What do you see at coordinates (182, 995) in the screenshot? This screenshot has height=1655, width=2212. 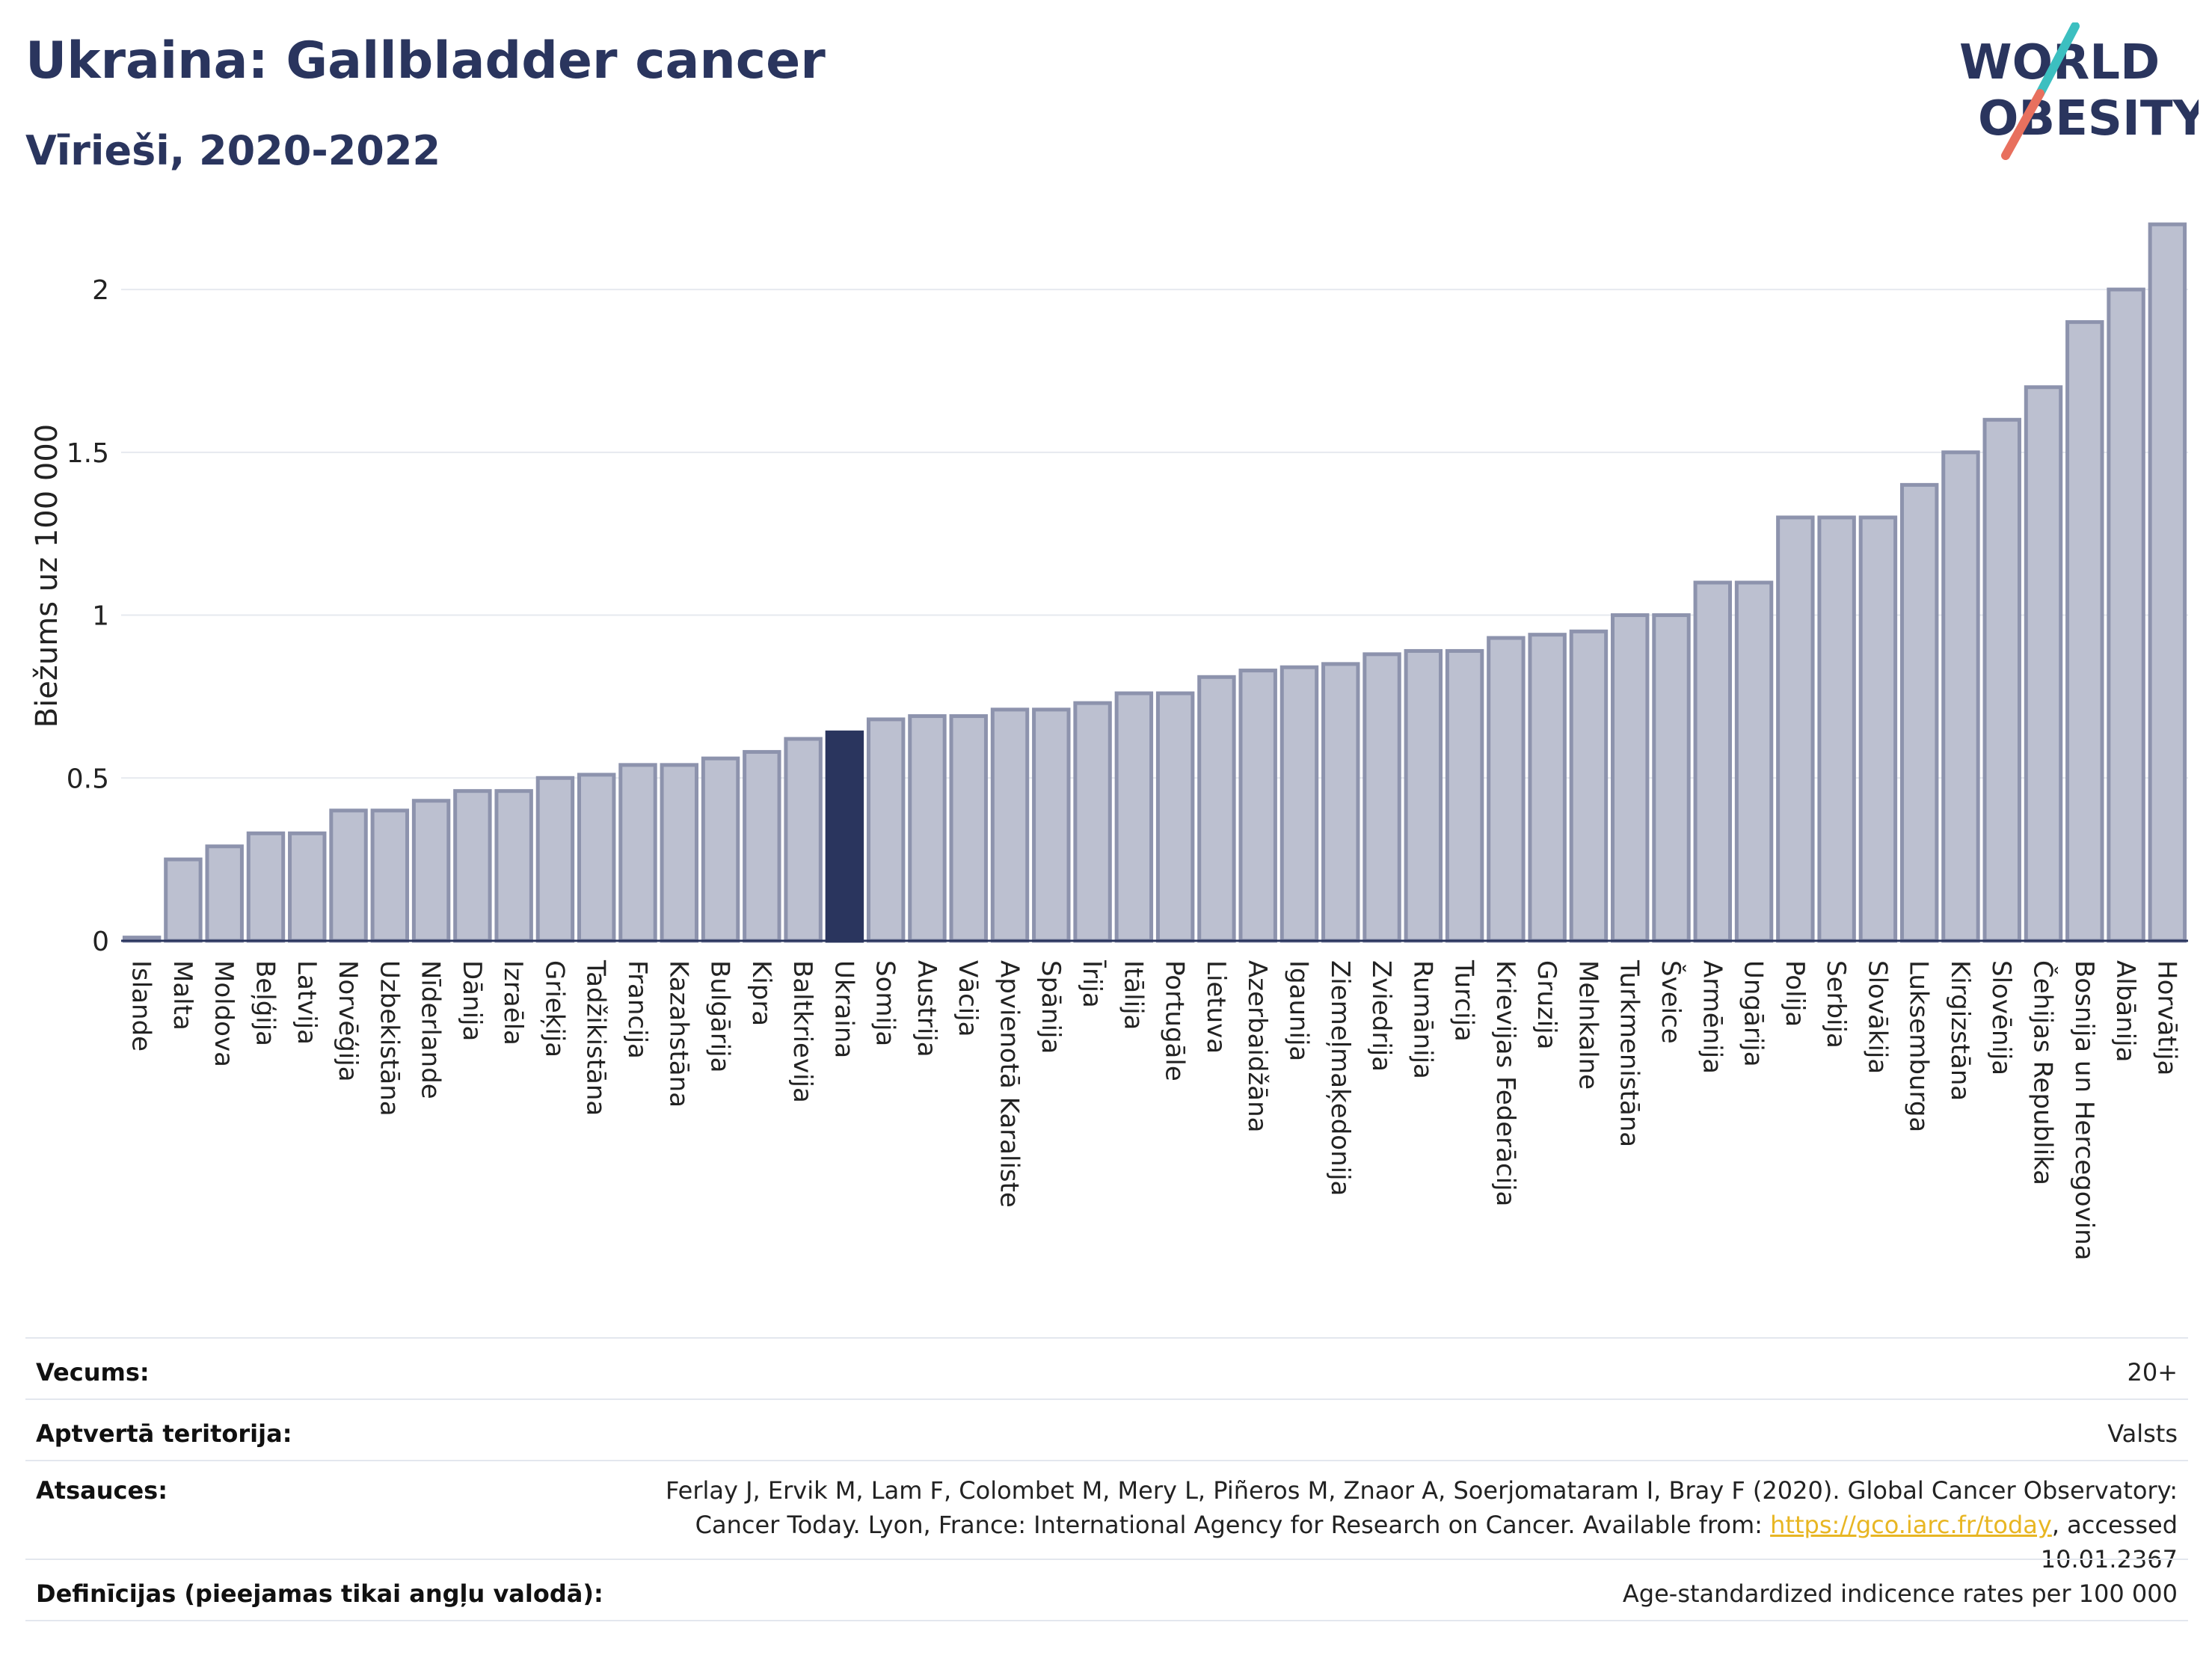 I see `x-tick-label: Malta` at bounding box center [182, 995].